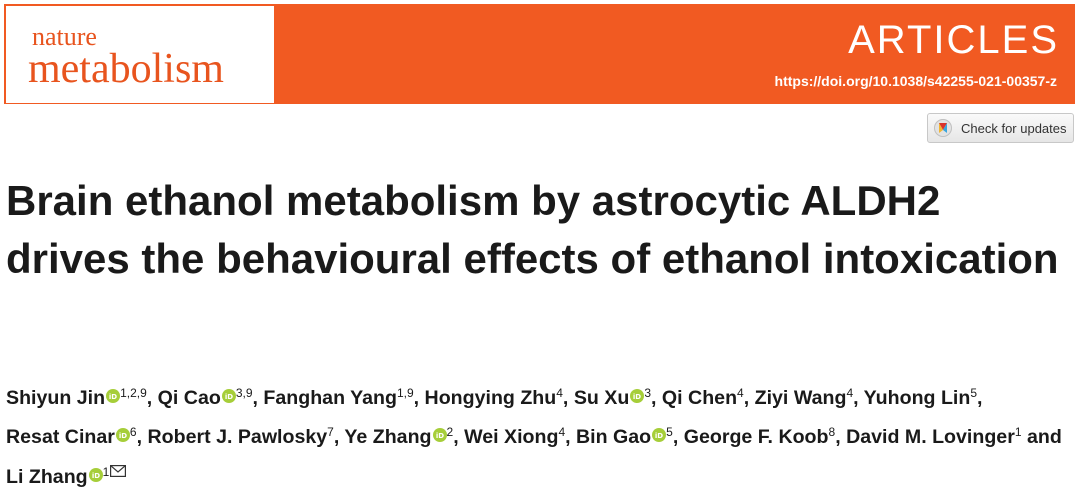  What do you see at coordinates (330, 398) in the screenshot?
I see `author-name: Fanghan Yang` at bounding box center [330, 398].